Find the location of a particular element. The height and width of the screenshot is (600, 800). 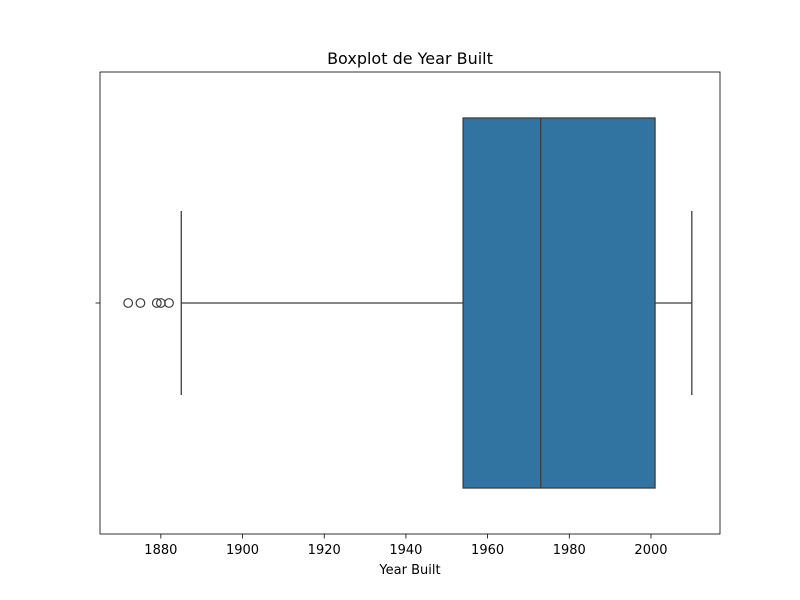

x-axis-label: Year Built is located at coordinates (409, 570).